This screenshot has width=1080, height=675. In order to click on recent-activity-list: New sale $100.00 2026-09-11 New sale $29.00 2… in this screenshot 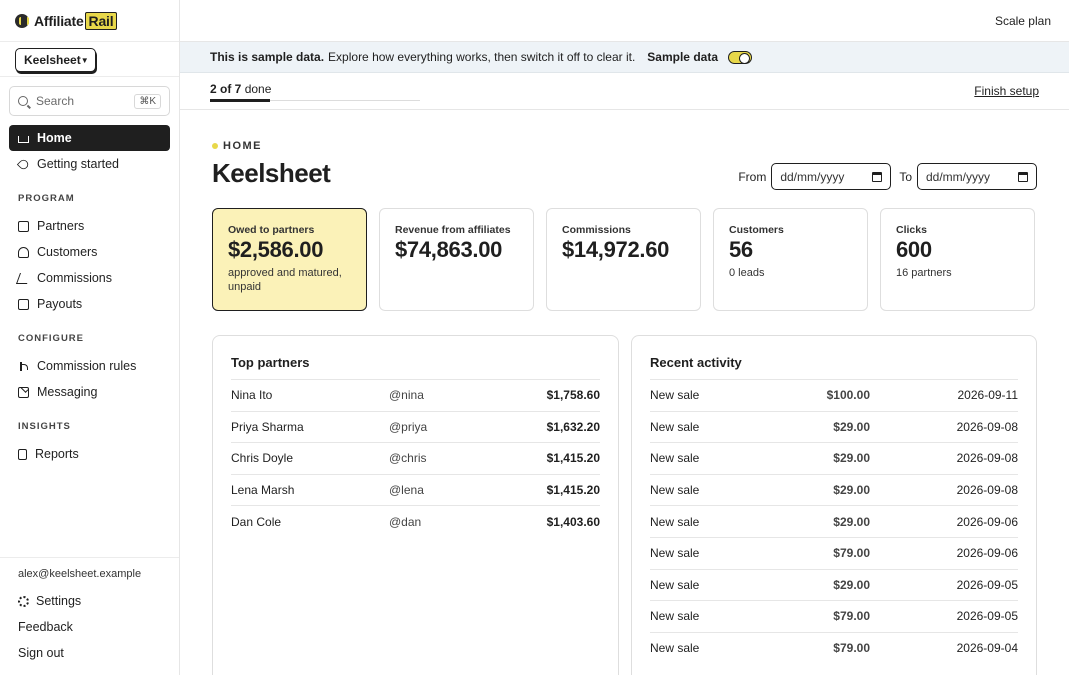, I will do `click(834, 521)`.